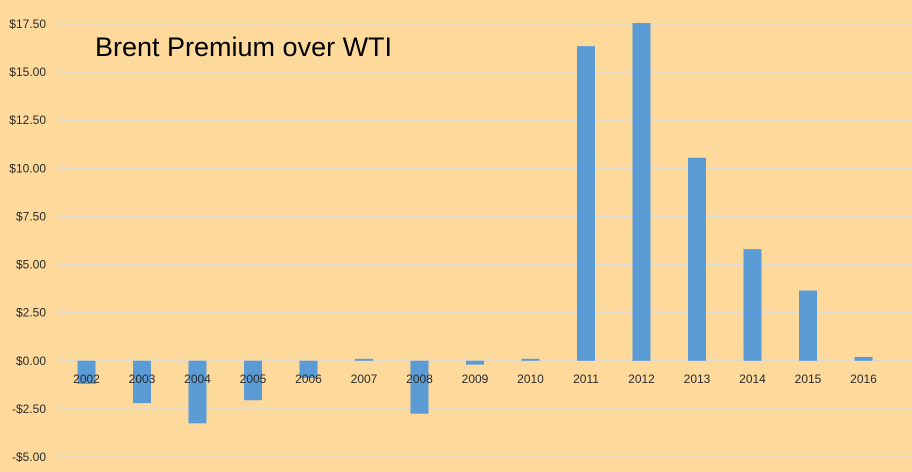 This screenshot has height=472, width=912. I want to click on y-tick-label: $7.50, so click(31, 216).